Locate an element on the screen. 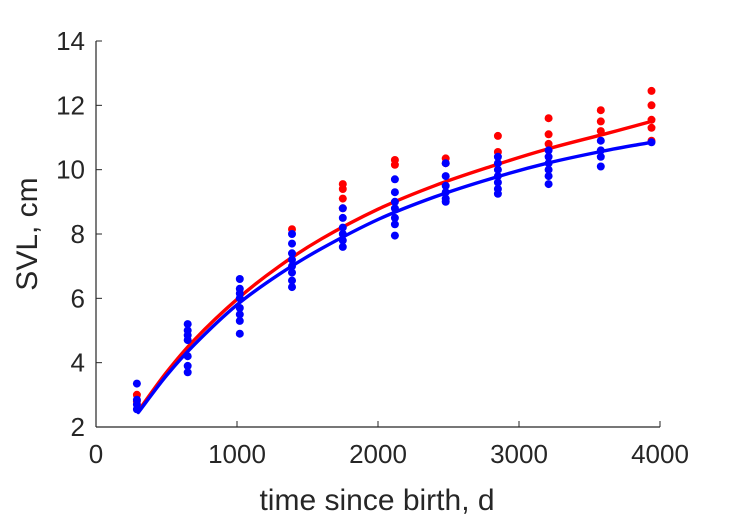 The image size is (729, 521). y-tick-label: 12 is located at coordinates (70, 105).